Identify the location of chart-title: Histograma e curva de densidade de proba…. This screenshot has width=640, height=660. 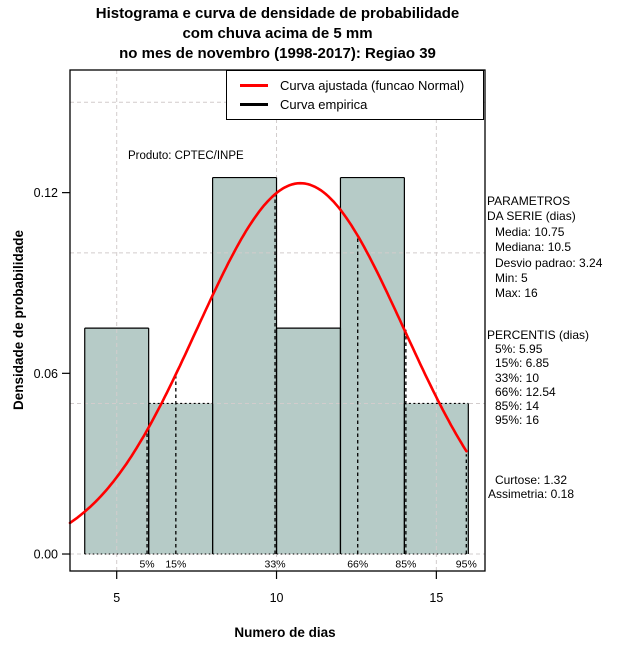
(277, 34).